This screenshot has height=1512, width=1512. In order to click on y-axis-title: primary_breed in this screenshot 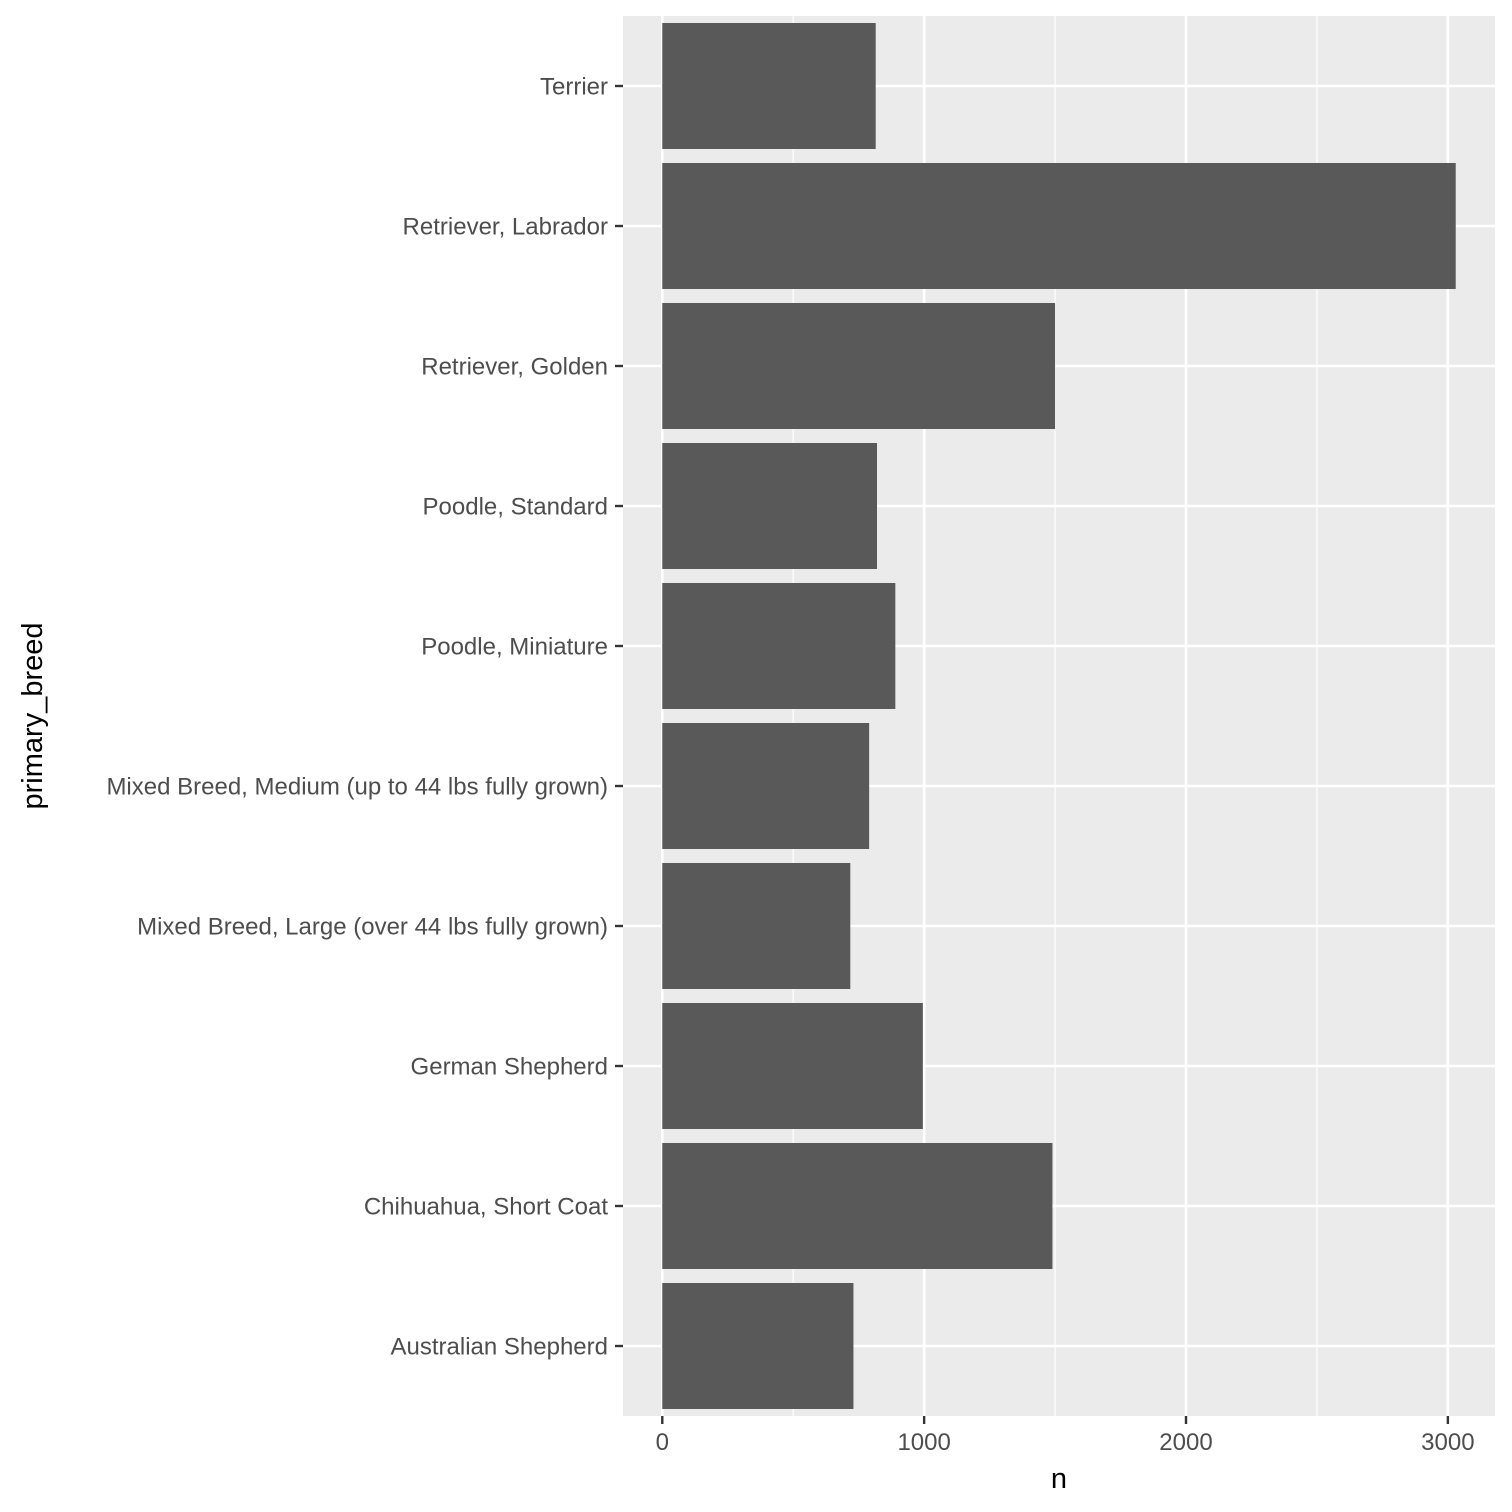, I will do `click(33, 716)`.